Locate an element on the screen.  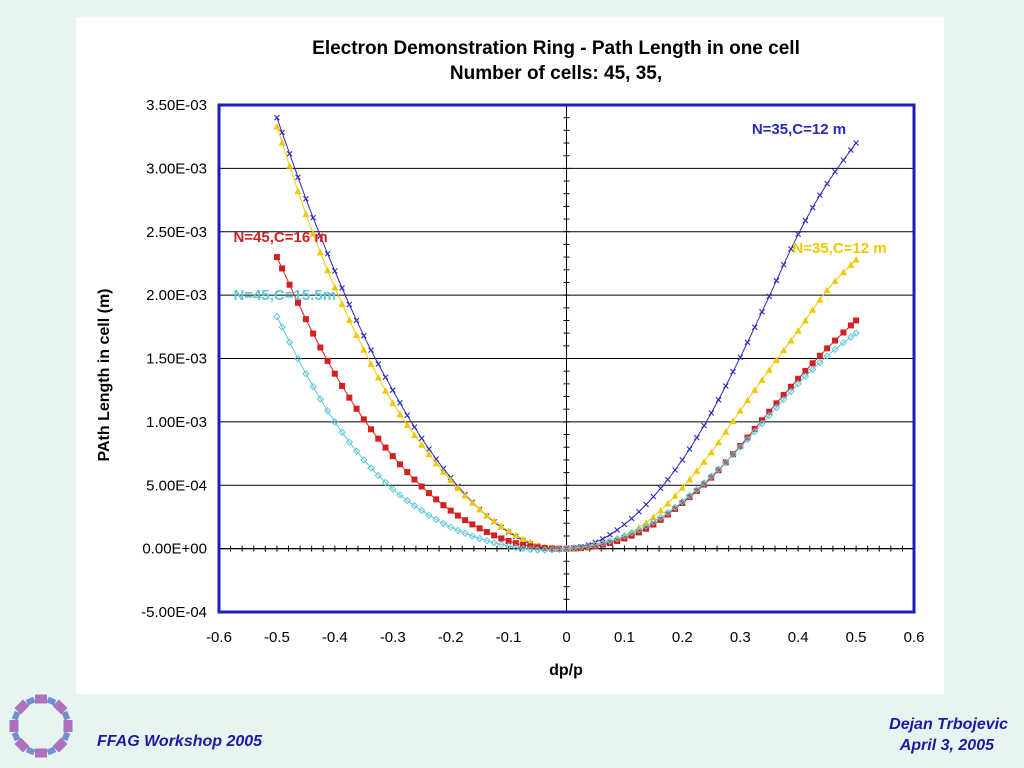
y-tick-label: 1.00E-03 is located at coordinates (176, 422).